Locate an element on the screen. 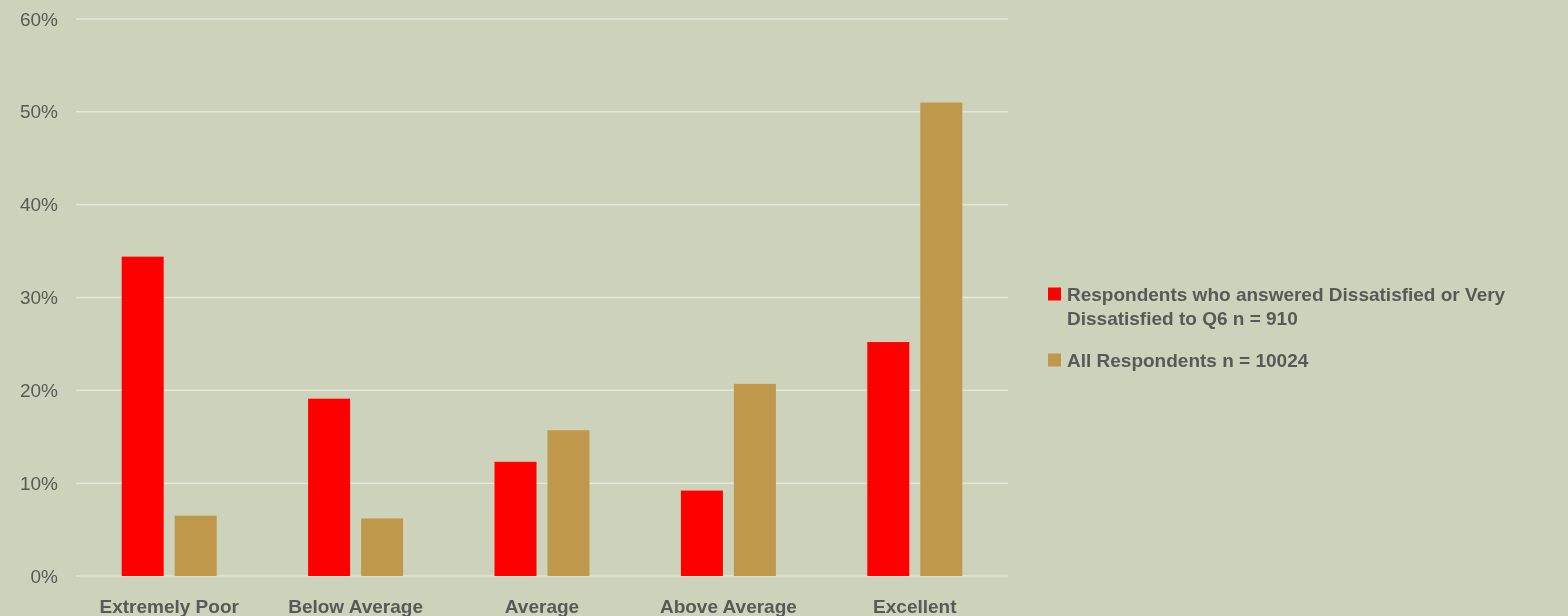 This screenshot has width=1568, height=616. y-tick-label: 60% is located at coordinates (39, 19).